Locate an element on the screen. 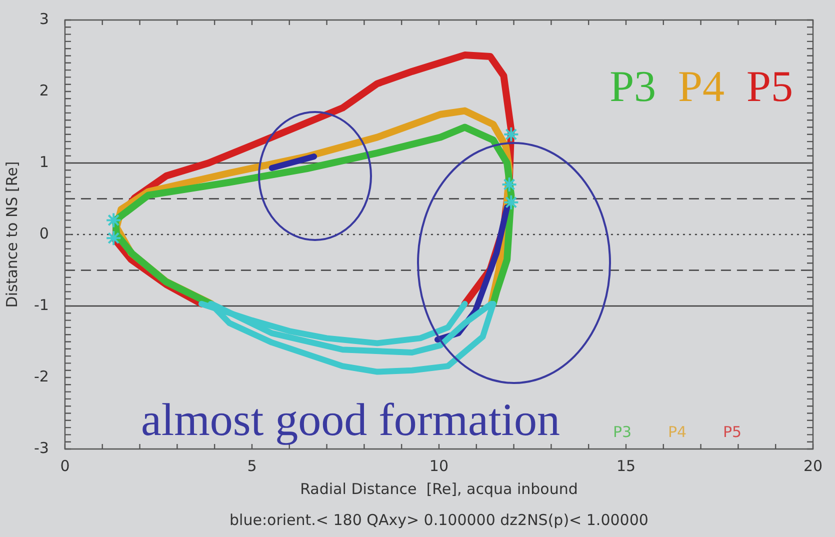 The width and height of the screenshot is (835, 537). y-axis-title: Distance to NS [Re] is located at coordinates (11, 234).